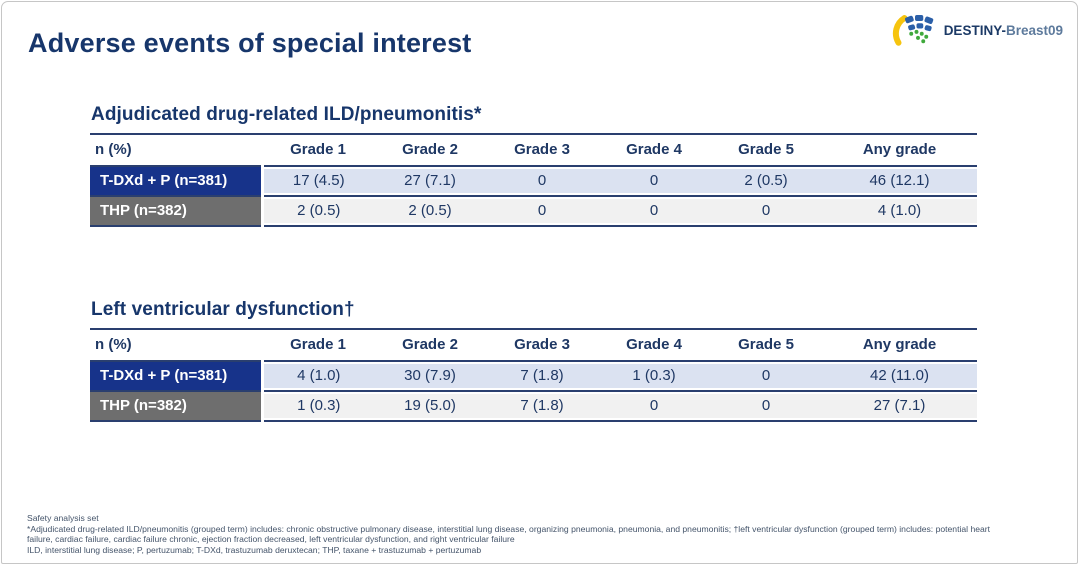 The image size is (1080, 566). I want to click on table-cell: 30 (7.9), so click(430, 376).